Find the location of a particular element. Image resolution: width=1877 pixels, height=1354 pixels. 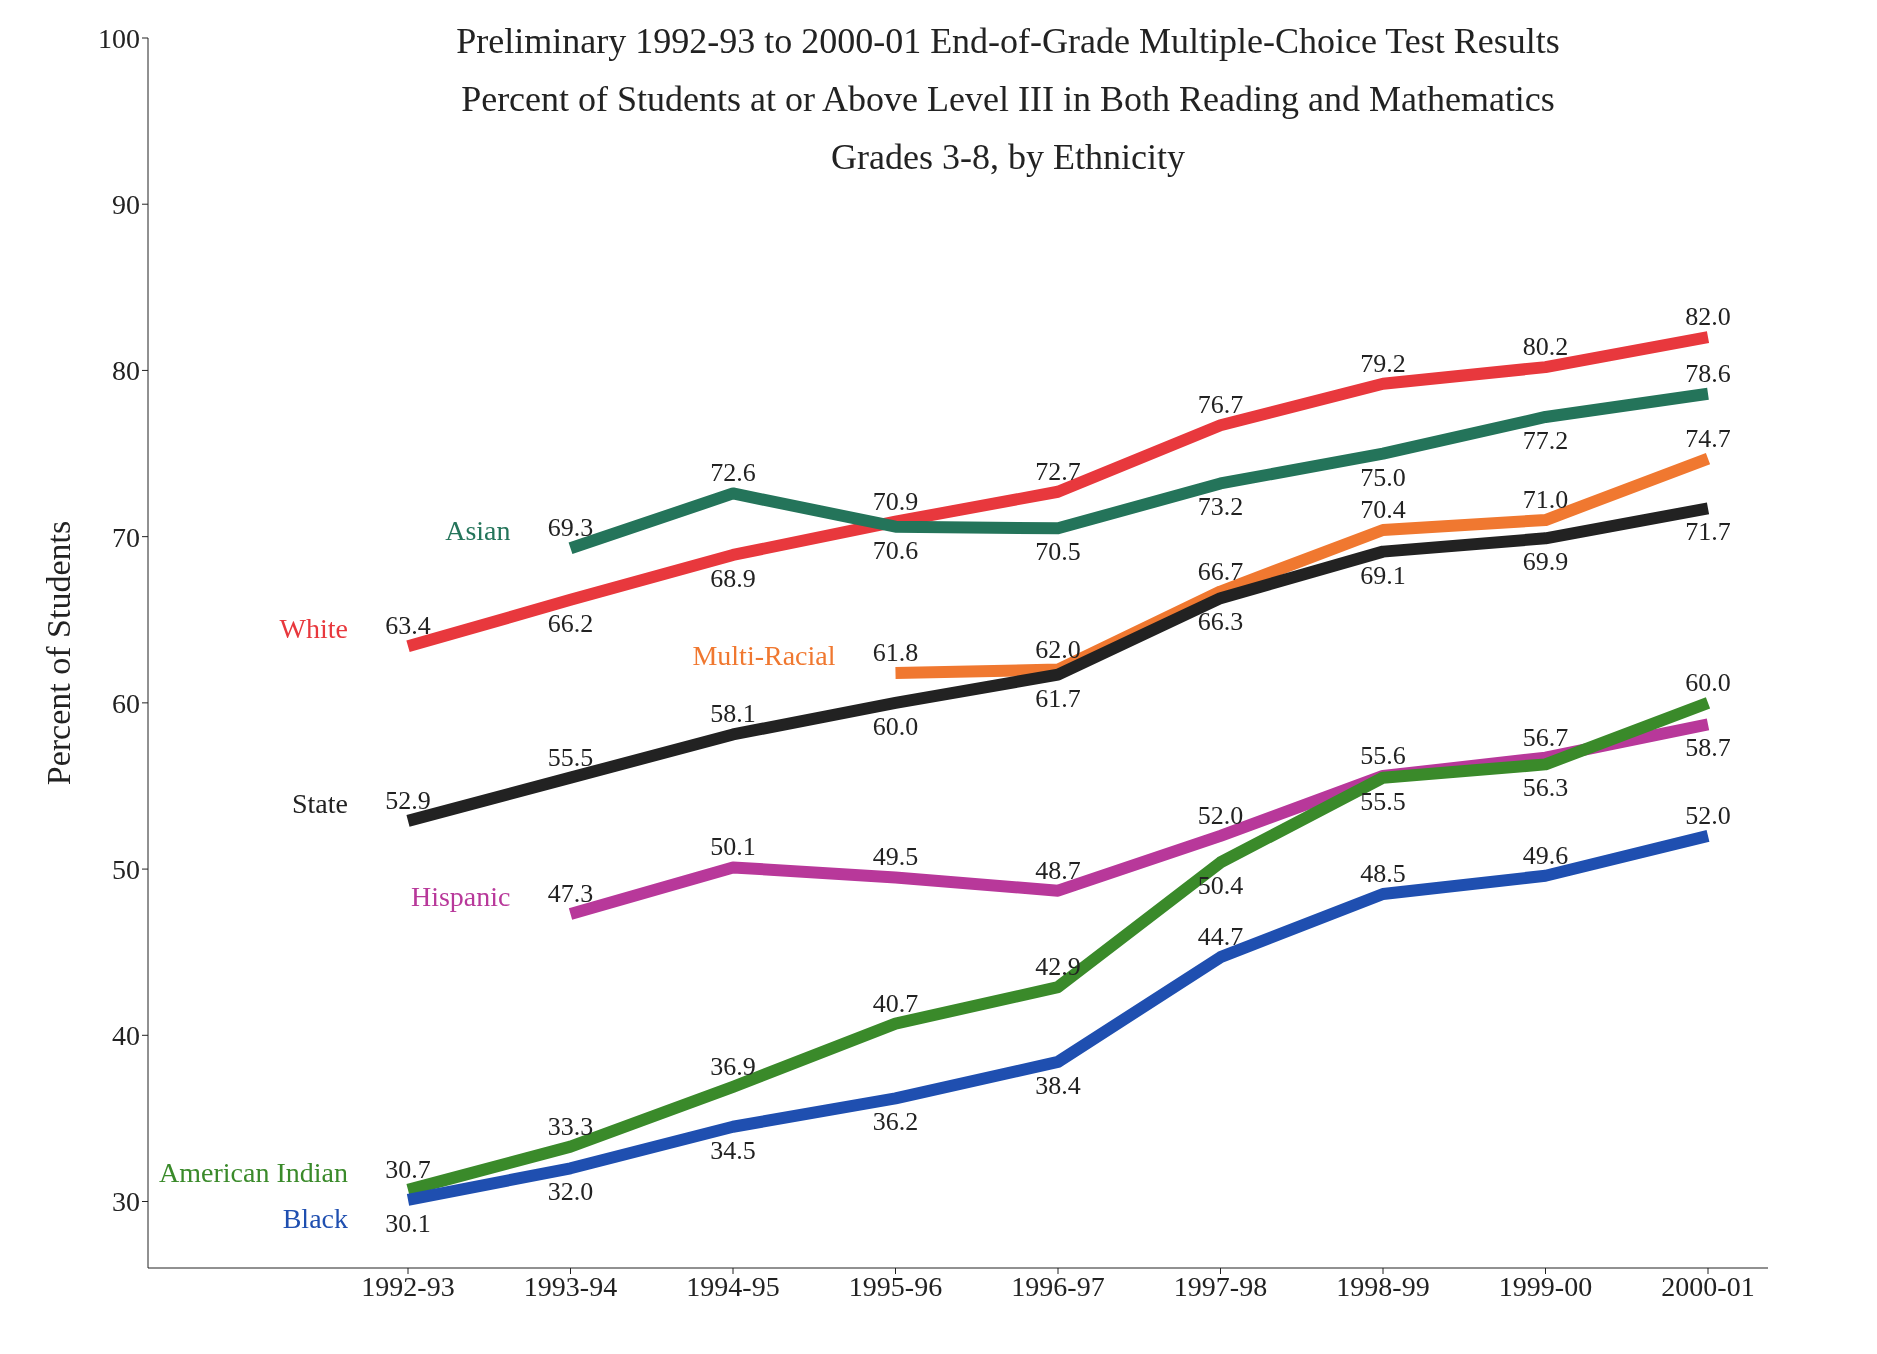

data-label: 62.0 is located at coordinates (1058, 649).